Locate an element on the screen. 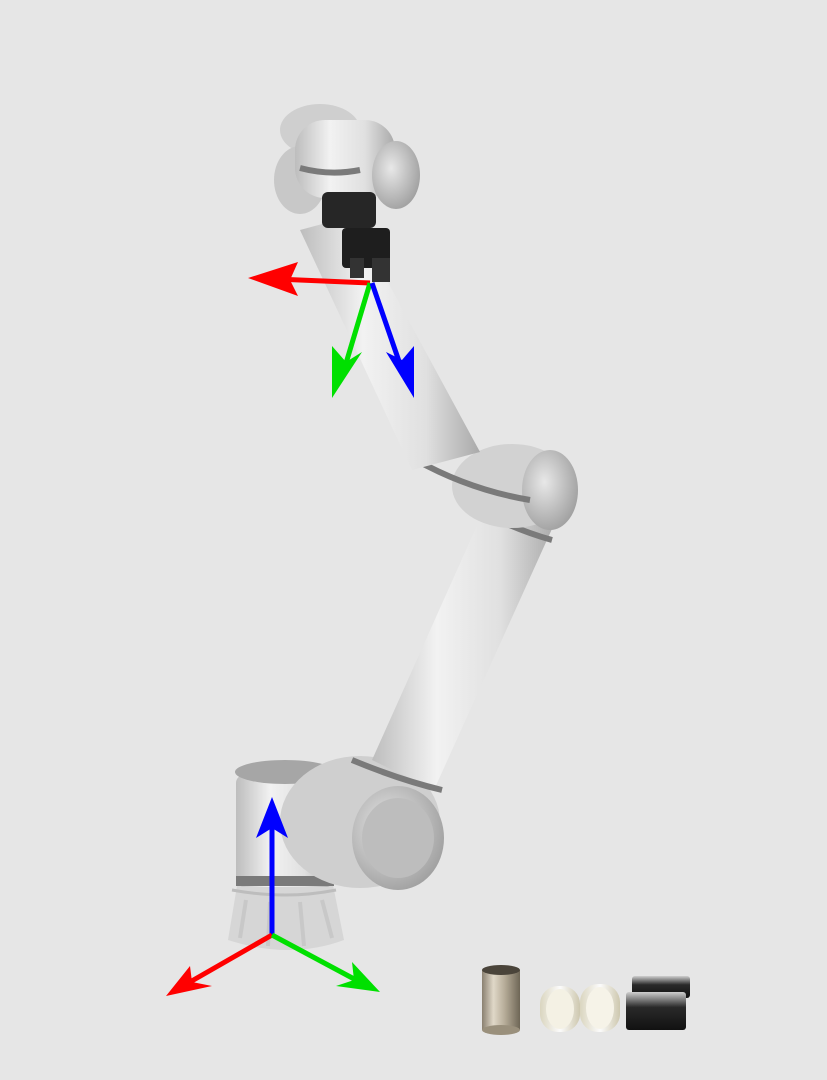 The image size is (827, 1080). base-x-axis is located at coordinates (220, 964).